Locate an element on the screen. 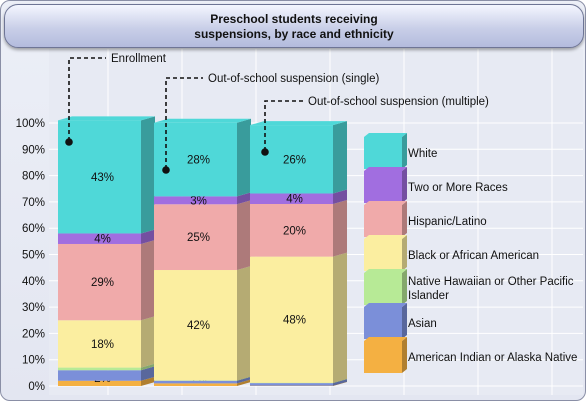 This screenshot has width=586, height=401. y-tick-label: 90% is located at coordinates (33, 150).